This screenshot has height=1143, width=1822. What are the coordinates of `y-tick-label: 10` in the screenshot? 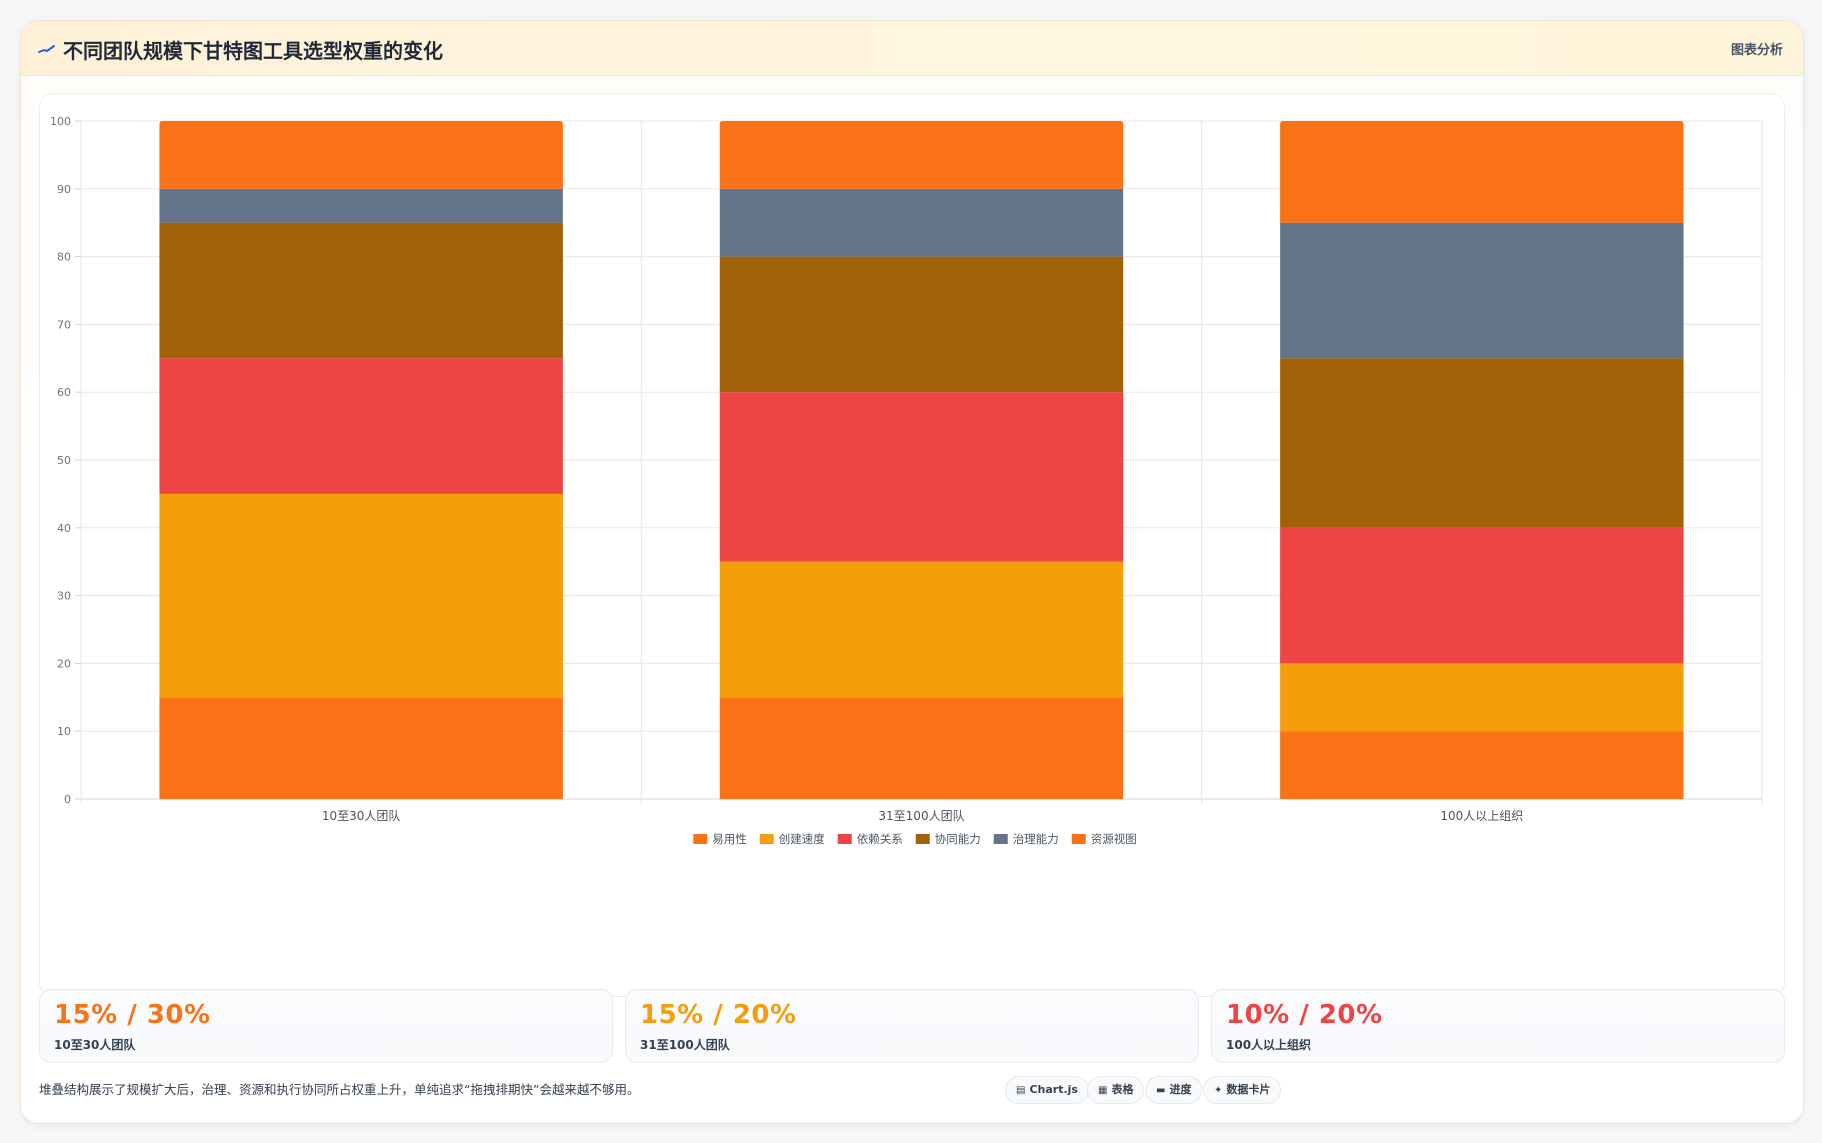 It's located at (64, 731).